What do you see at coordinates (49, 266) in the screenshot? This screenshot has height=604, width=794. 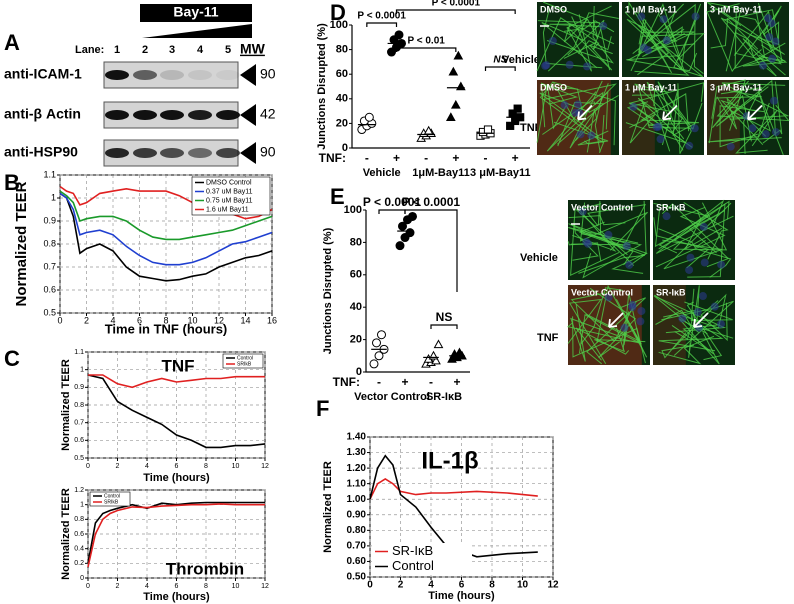 I see `y-tick-label: 0.7` at bounding box center [49, 266].